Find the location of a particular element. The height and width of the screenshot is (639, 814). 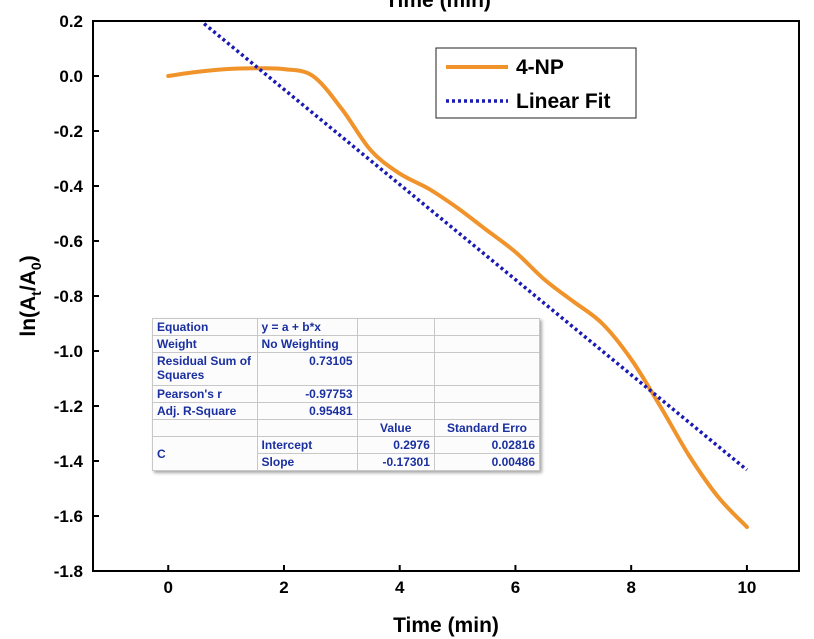

table-cell: Equation is located at coordinates (205, 327).